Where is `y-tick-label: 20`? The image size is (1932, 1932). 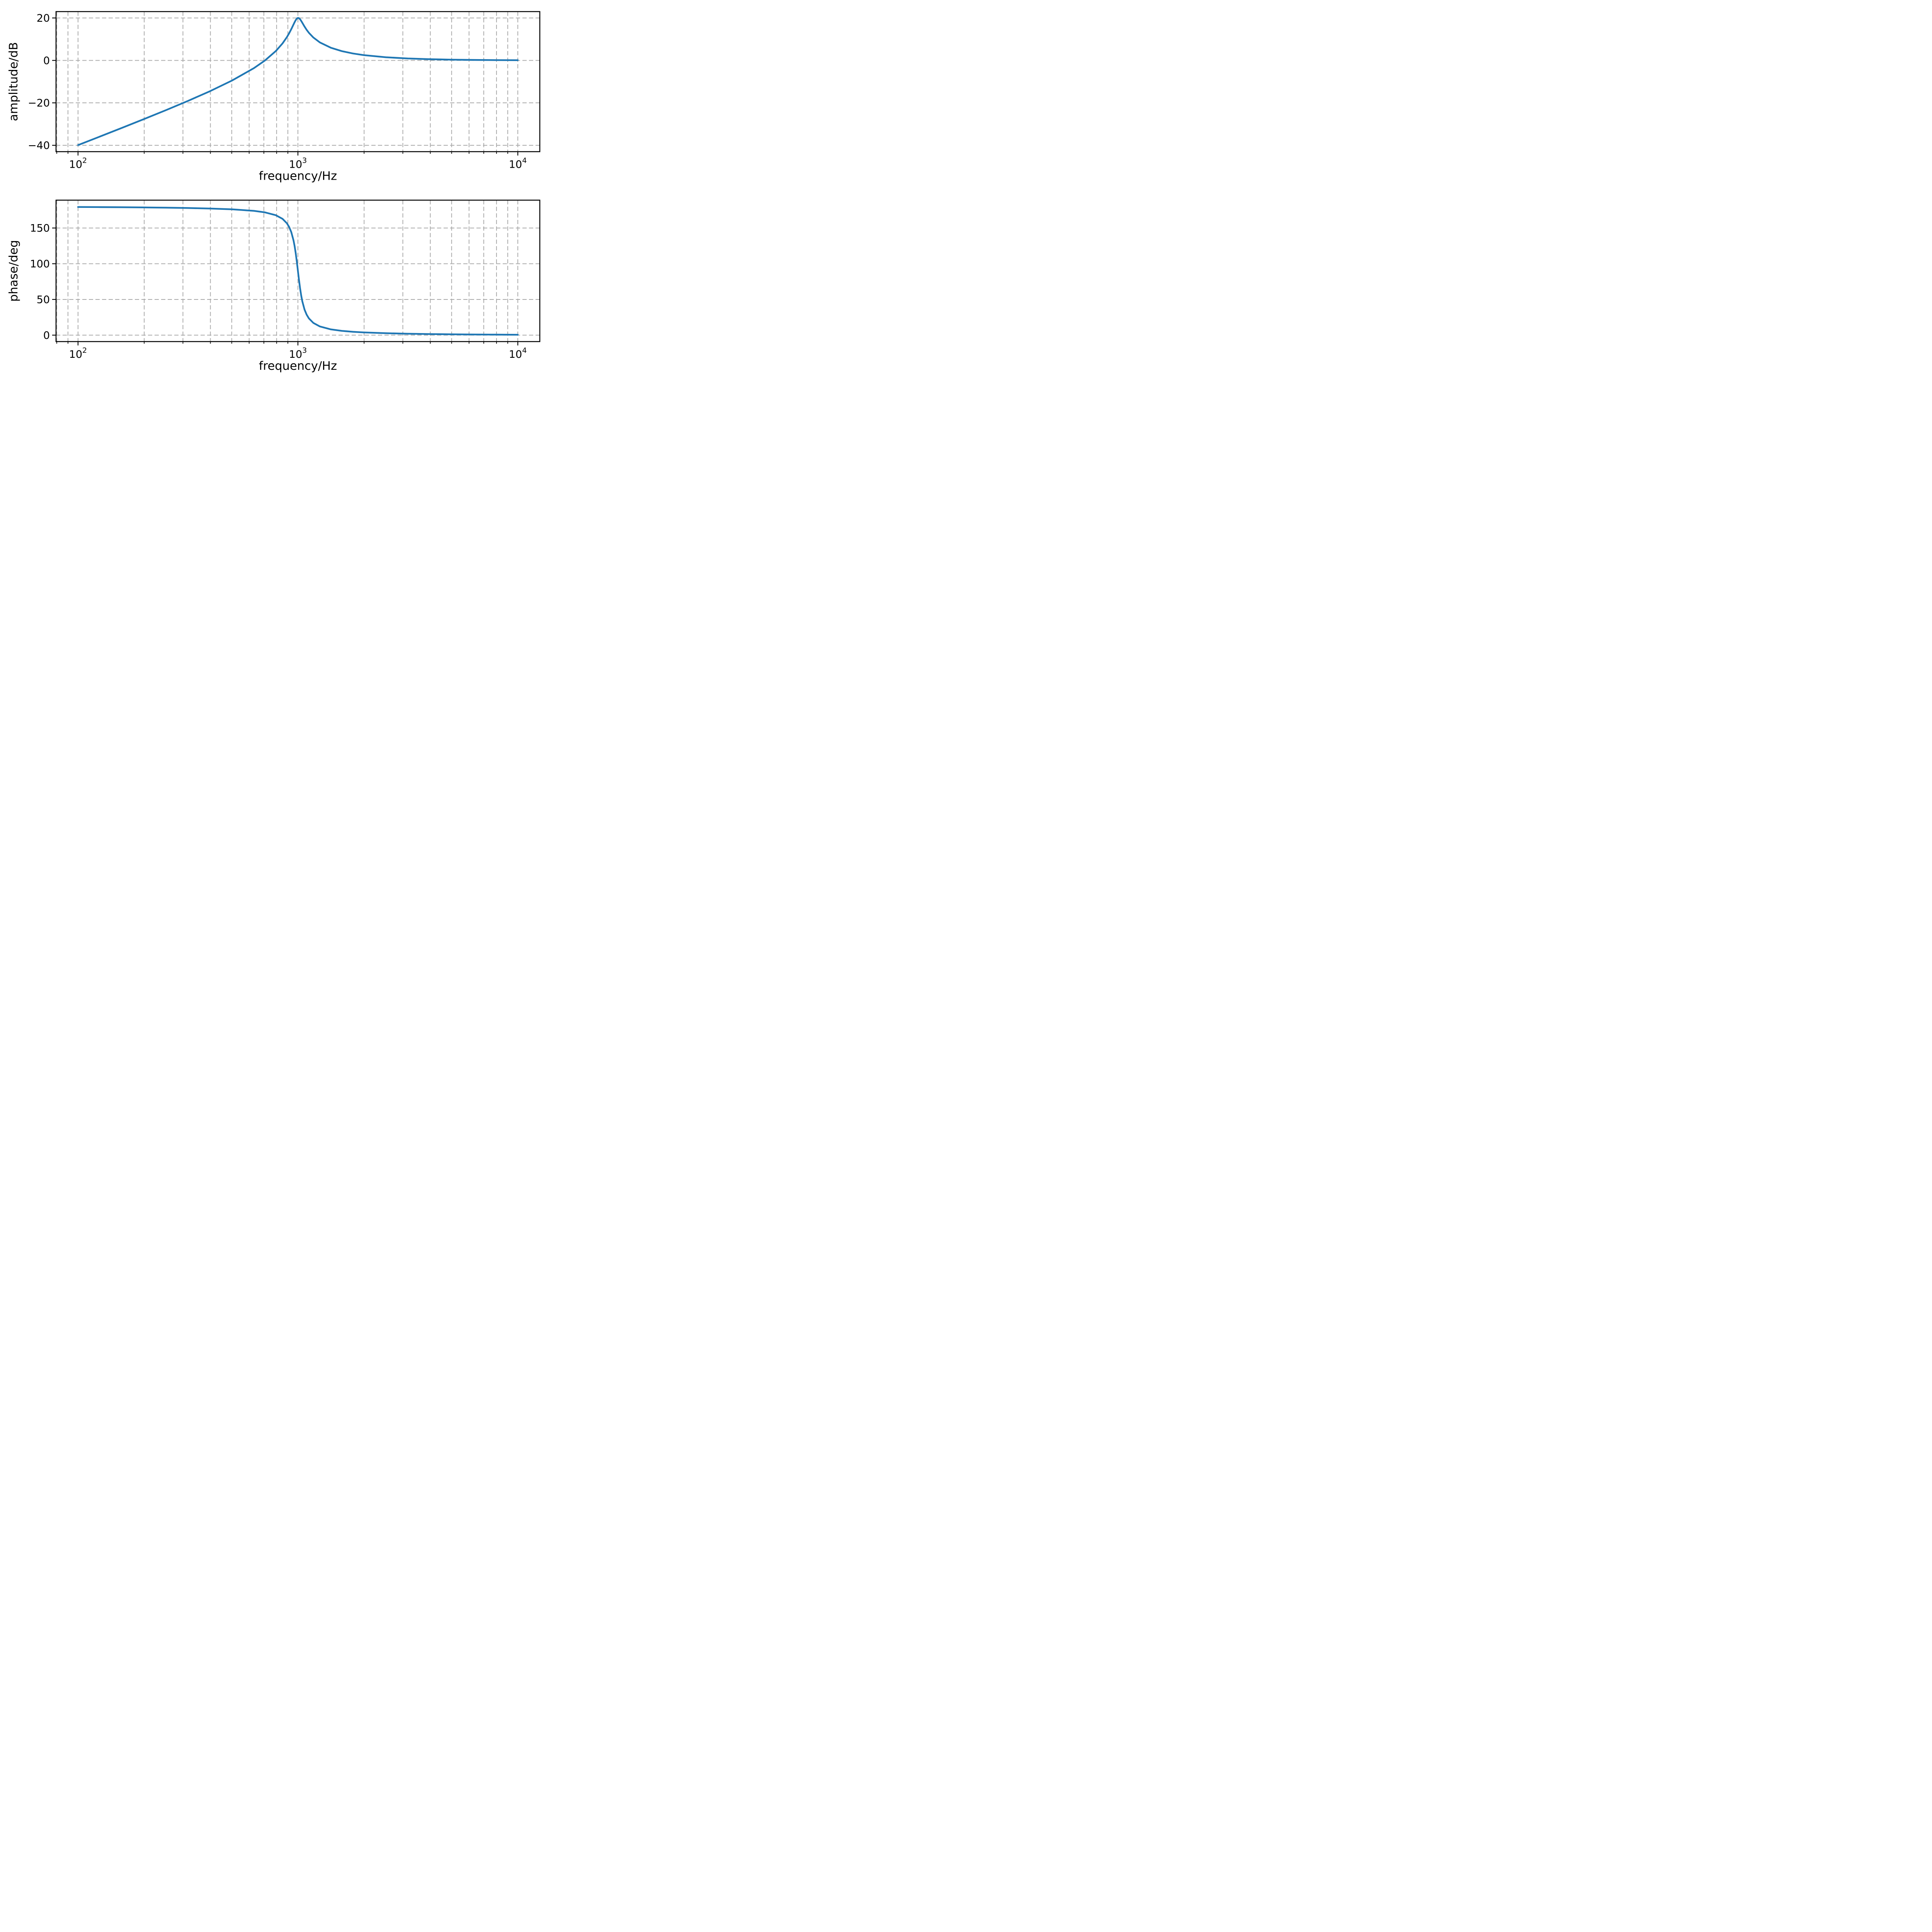 y-tick-label: 20 is located at coordinates (43, 18).